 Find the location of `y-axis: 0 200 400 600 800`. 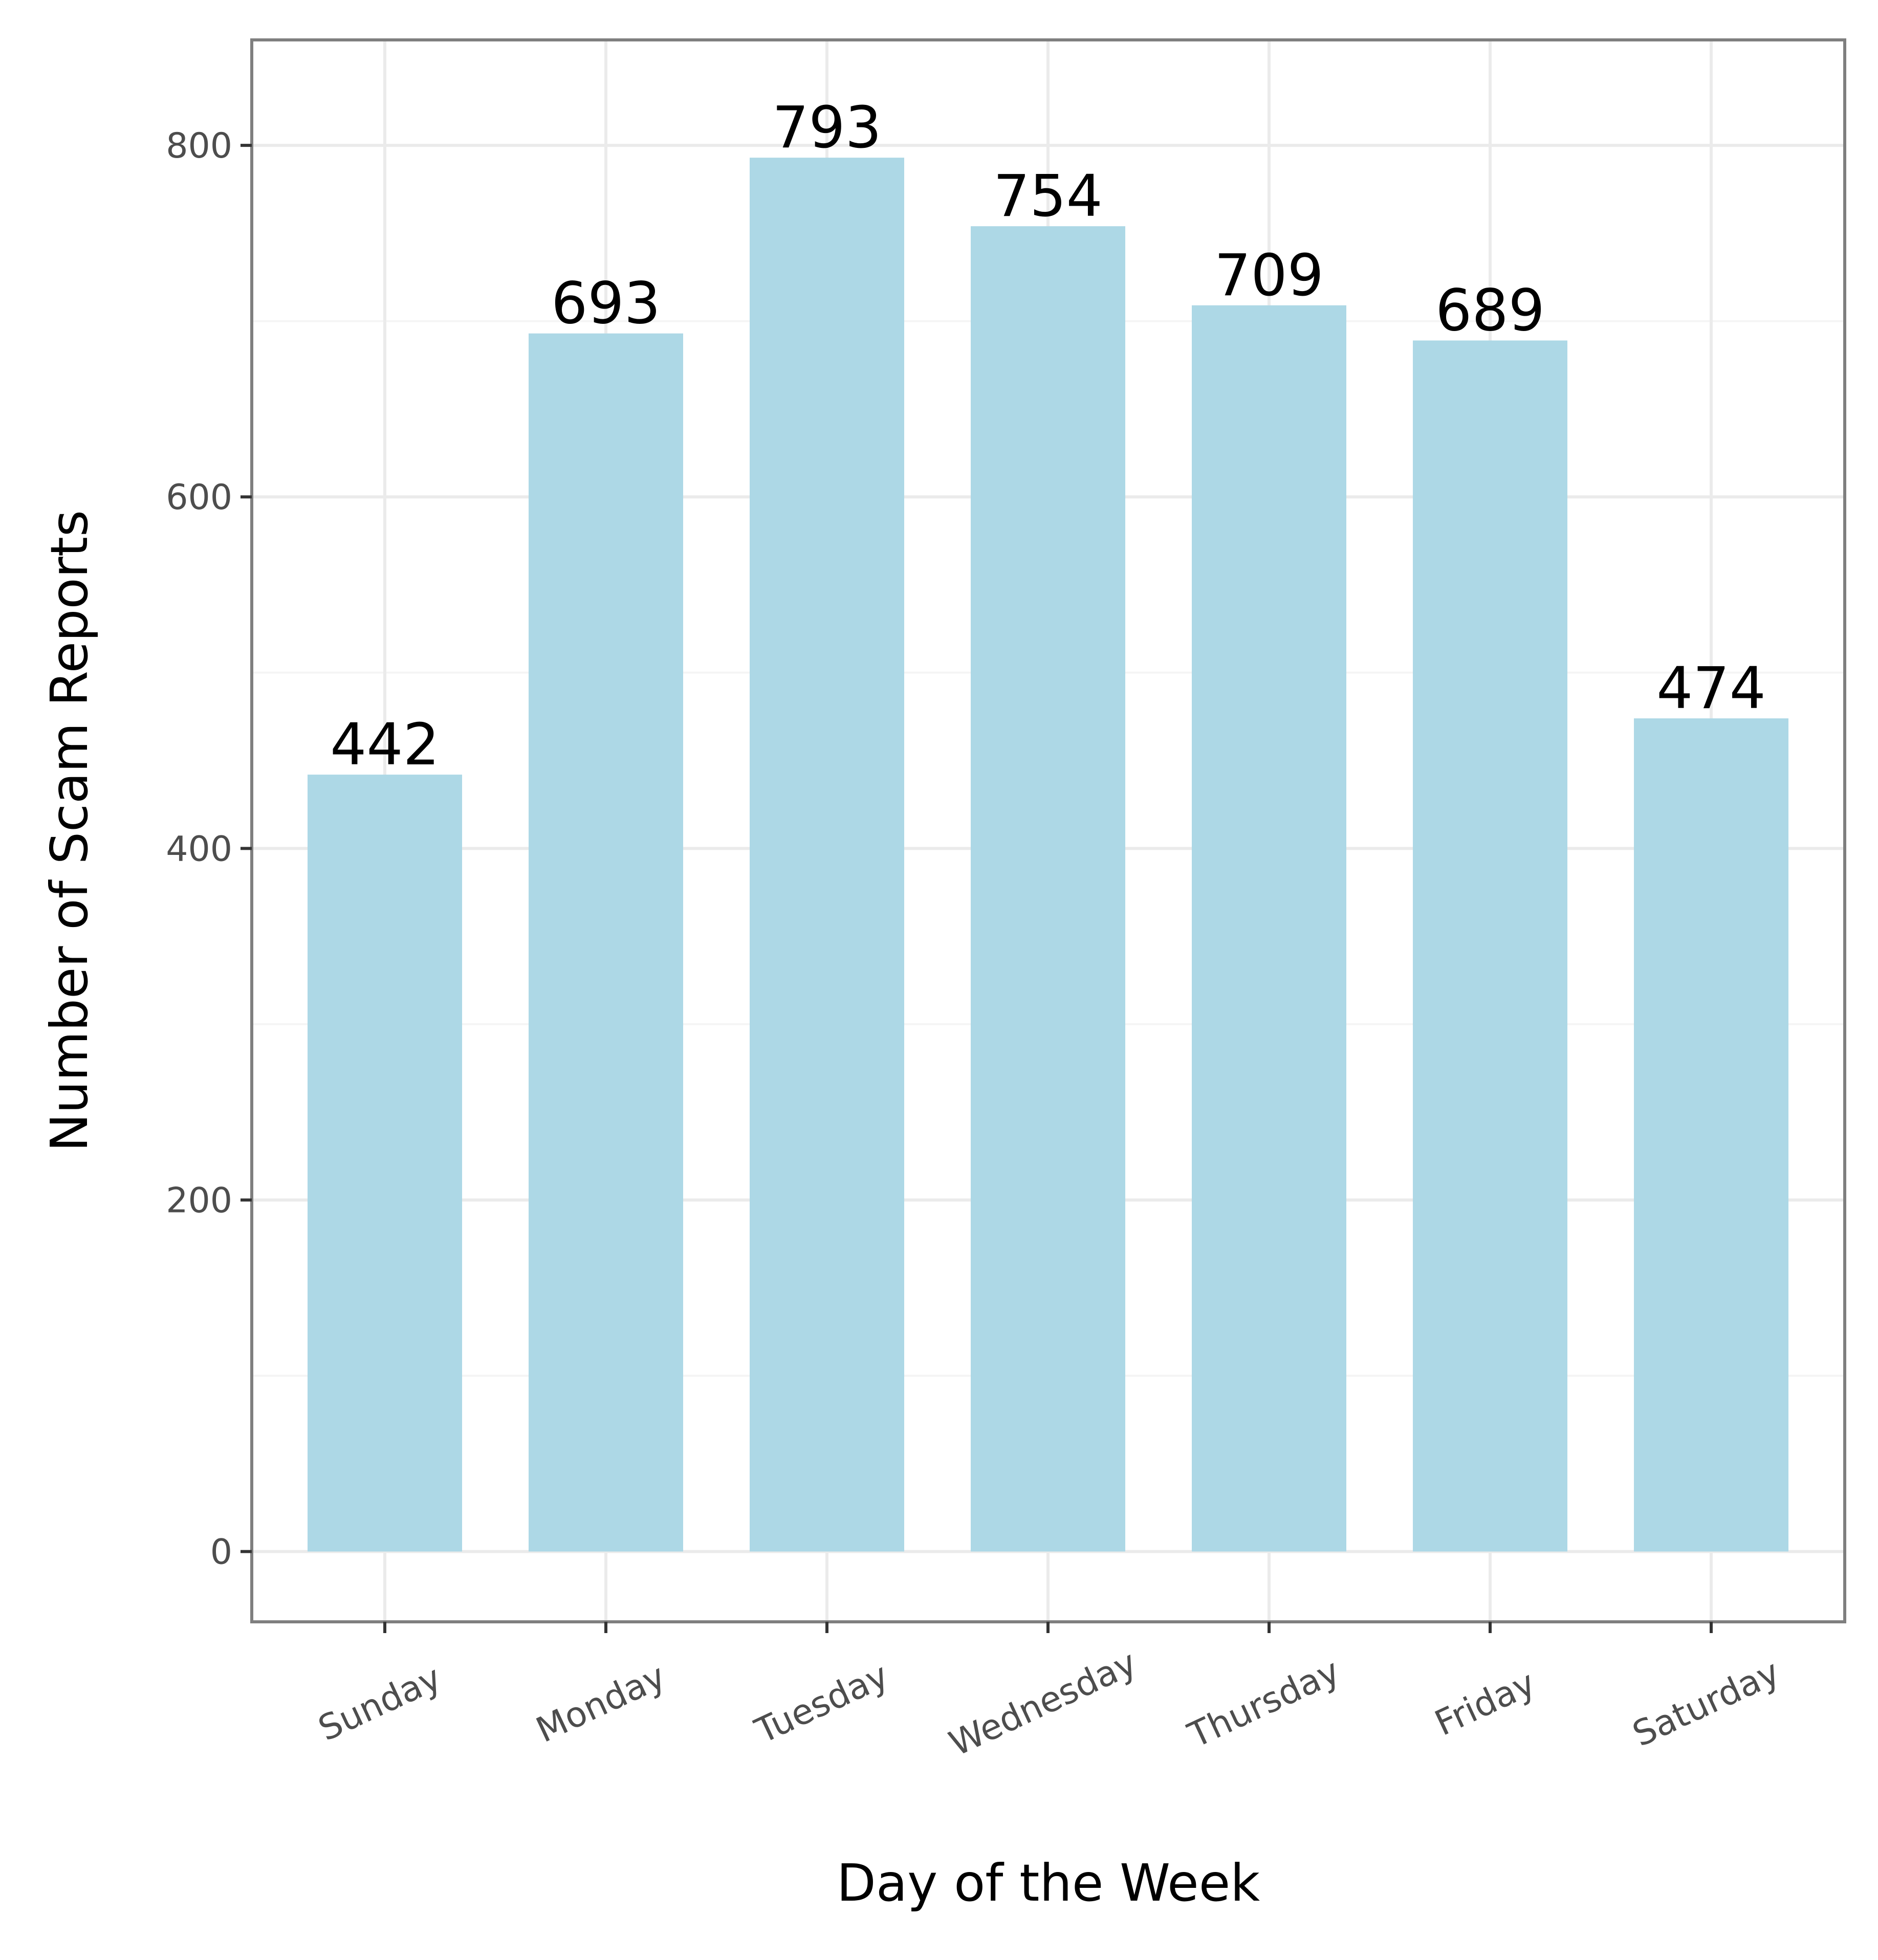

y-axis: 0 200 400 600 800 is located at coordinates (209, 849).